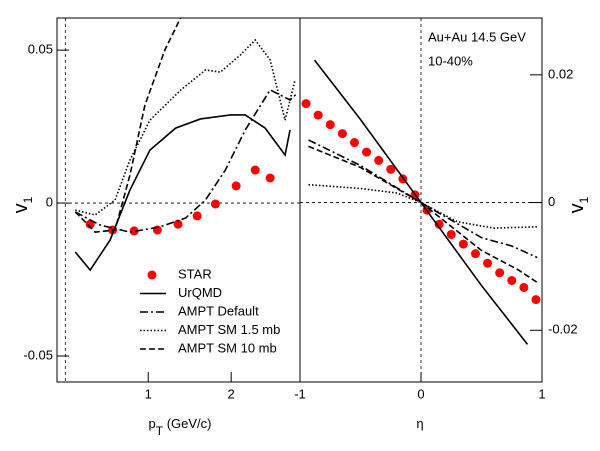  Describe the element at coordinates (152, 275) in the screenshot. I see `legend-marker` at that location.